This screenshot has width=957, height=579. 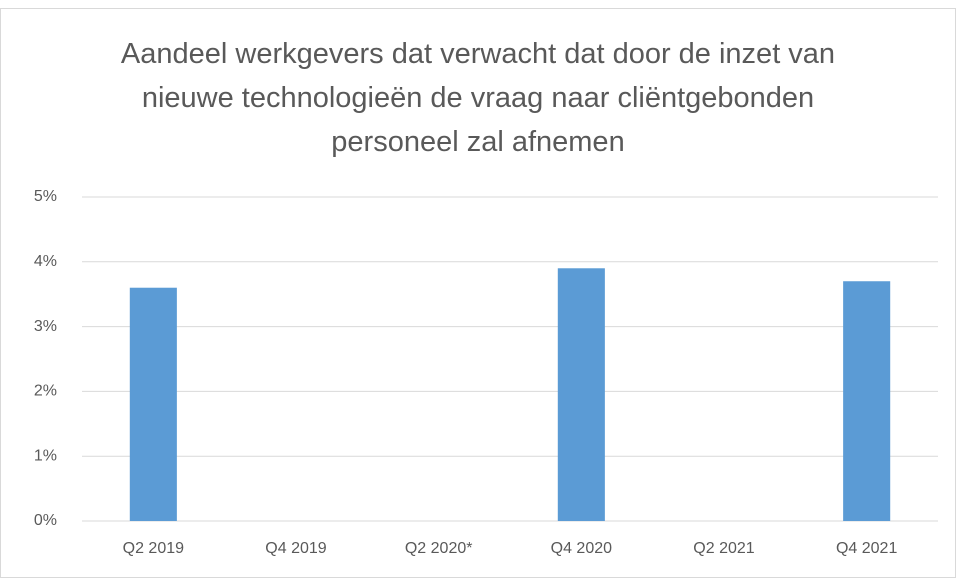 I want to click on y-tick-label: 0%, so click(x=45, y=520).